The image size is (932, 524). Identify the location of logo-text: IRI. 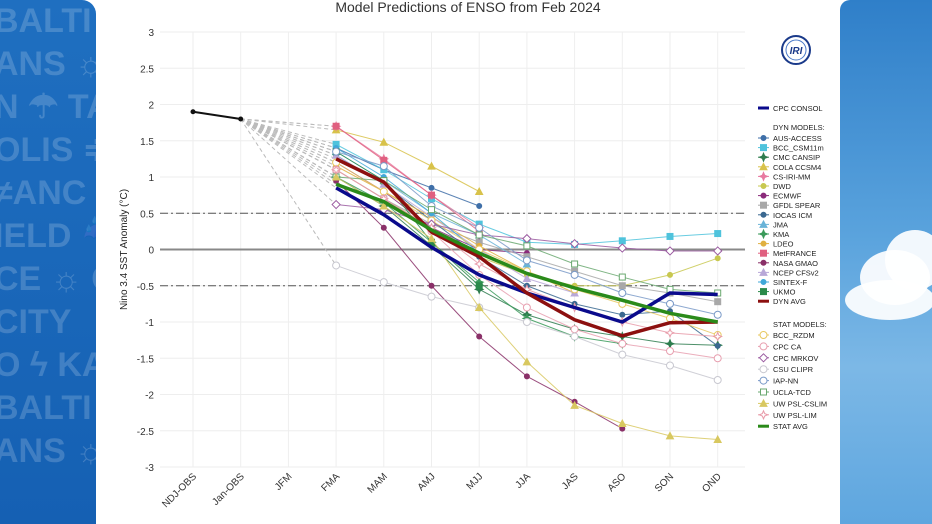
(796, 51).